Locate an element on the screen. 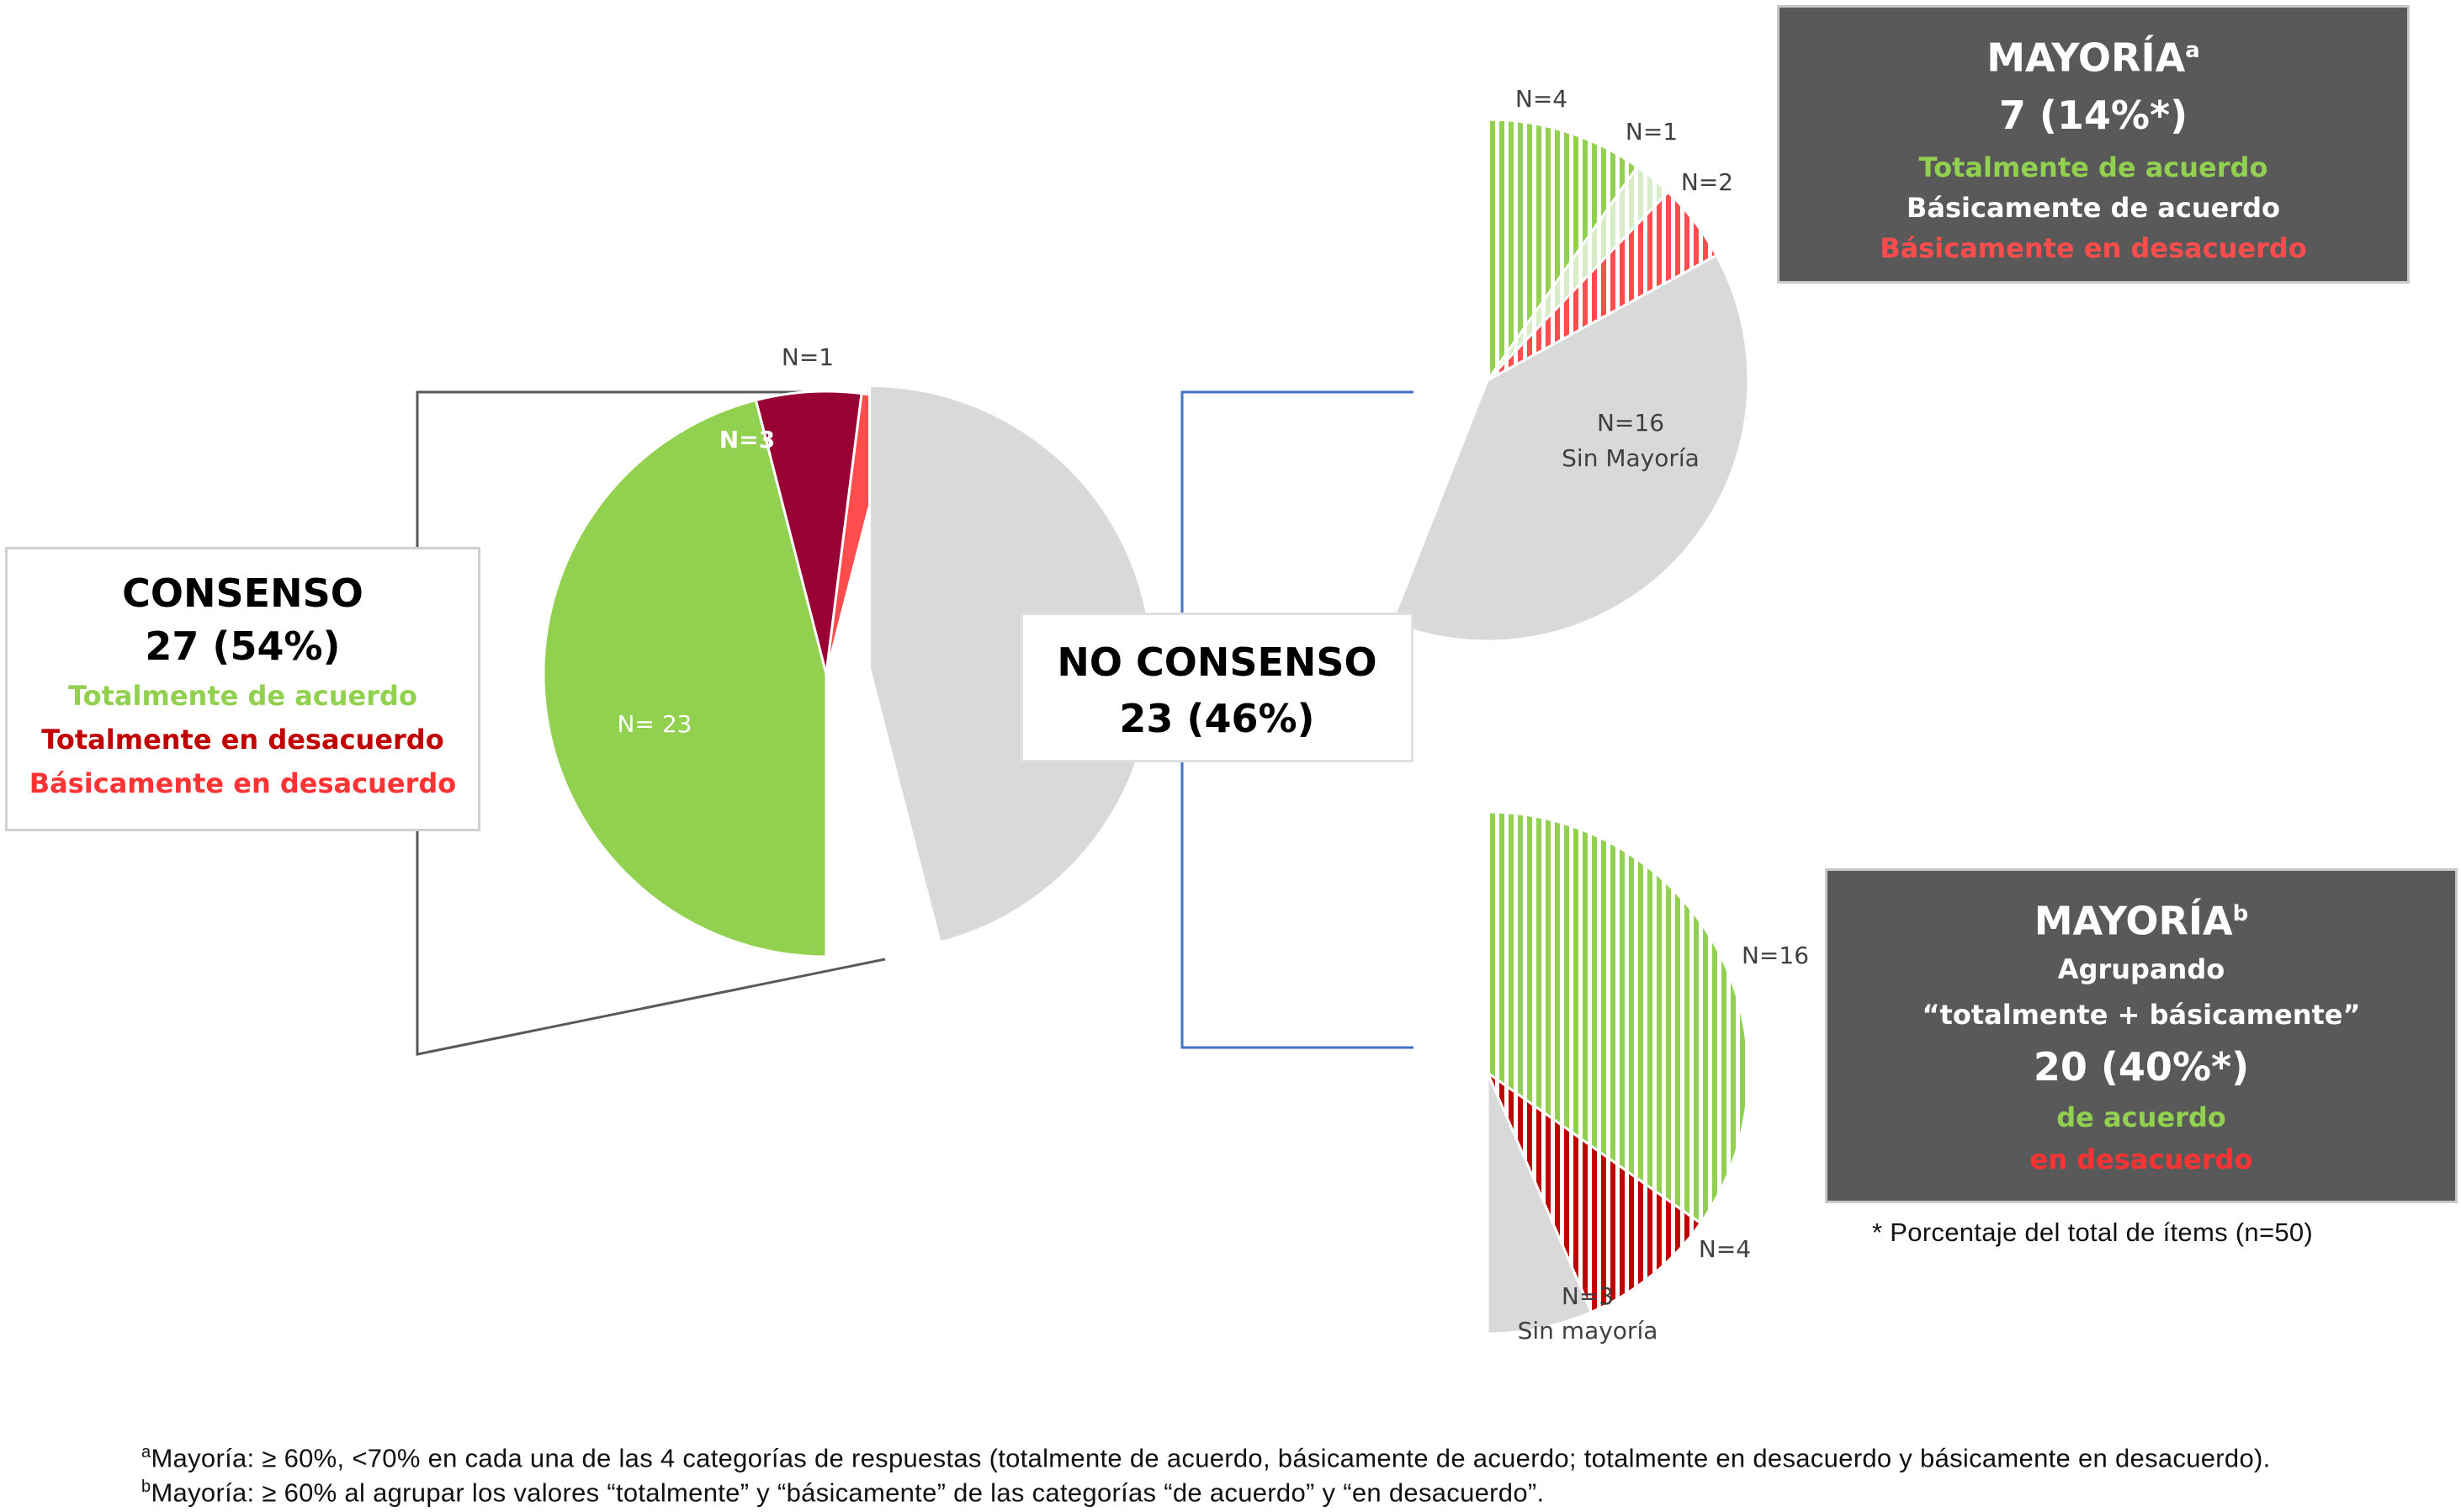 This screenshot has height=1512, width=2461. label-top-grey: N=16 is located at coordinates (1630, 423).